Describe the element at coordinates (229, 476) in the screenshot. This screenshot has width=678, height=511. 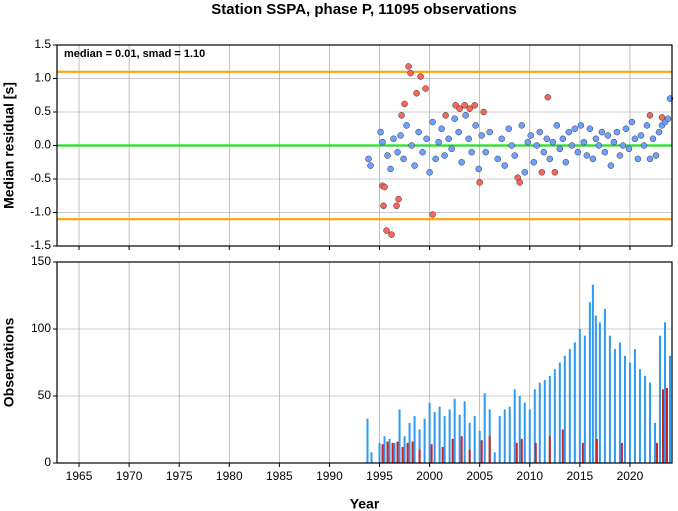
I see `x-tick-label: 1980` at that location.